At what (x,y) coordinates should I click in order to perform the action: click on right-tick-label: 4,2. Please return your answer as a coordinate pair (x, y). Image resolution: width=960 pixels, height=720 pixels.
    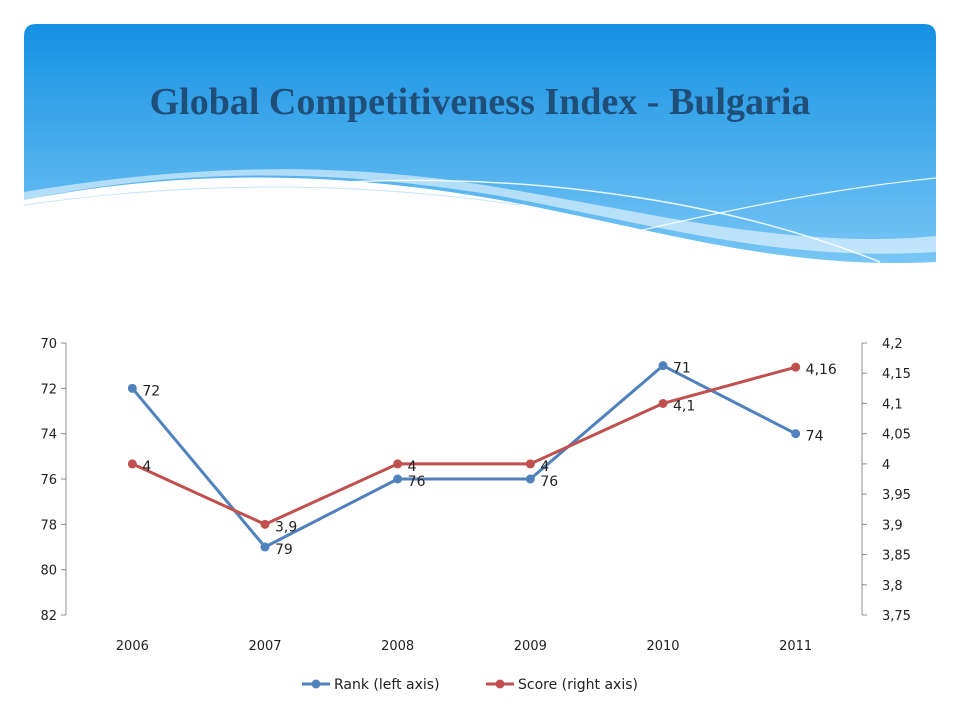
    Looking at the image, I should click on (892, 344).